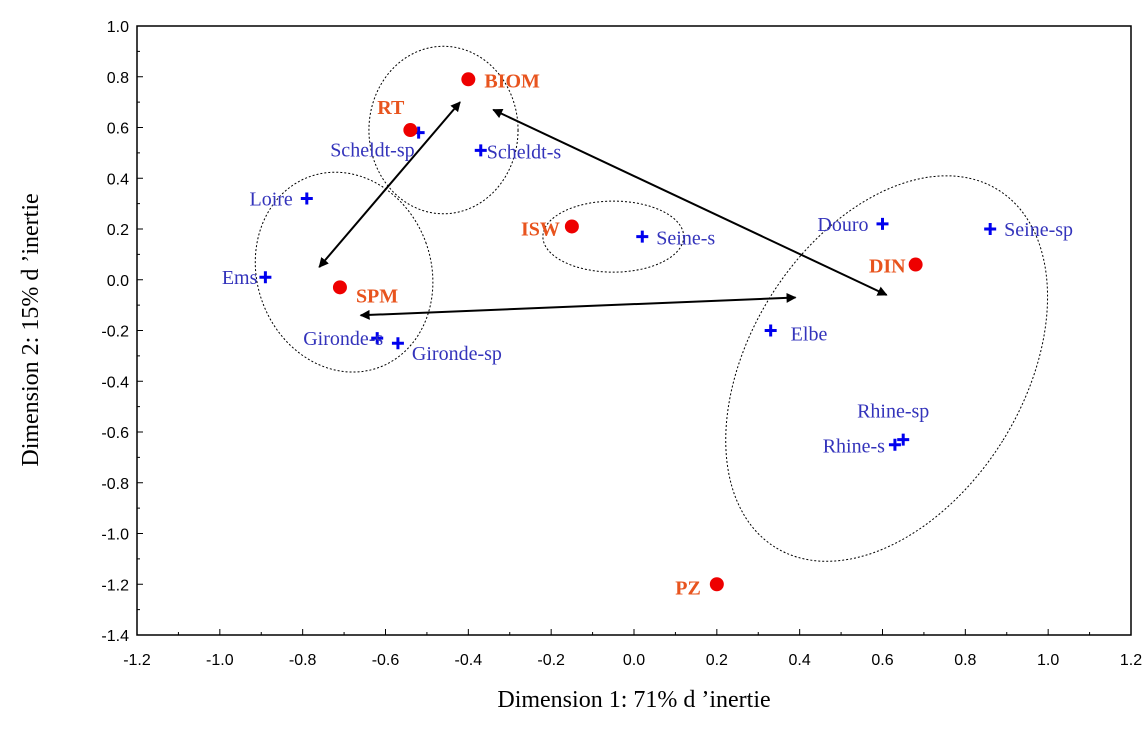 The image size is (1146, 731). I want to click on y-tick-label: -0.8, so click(115, 484).